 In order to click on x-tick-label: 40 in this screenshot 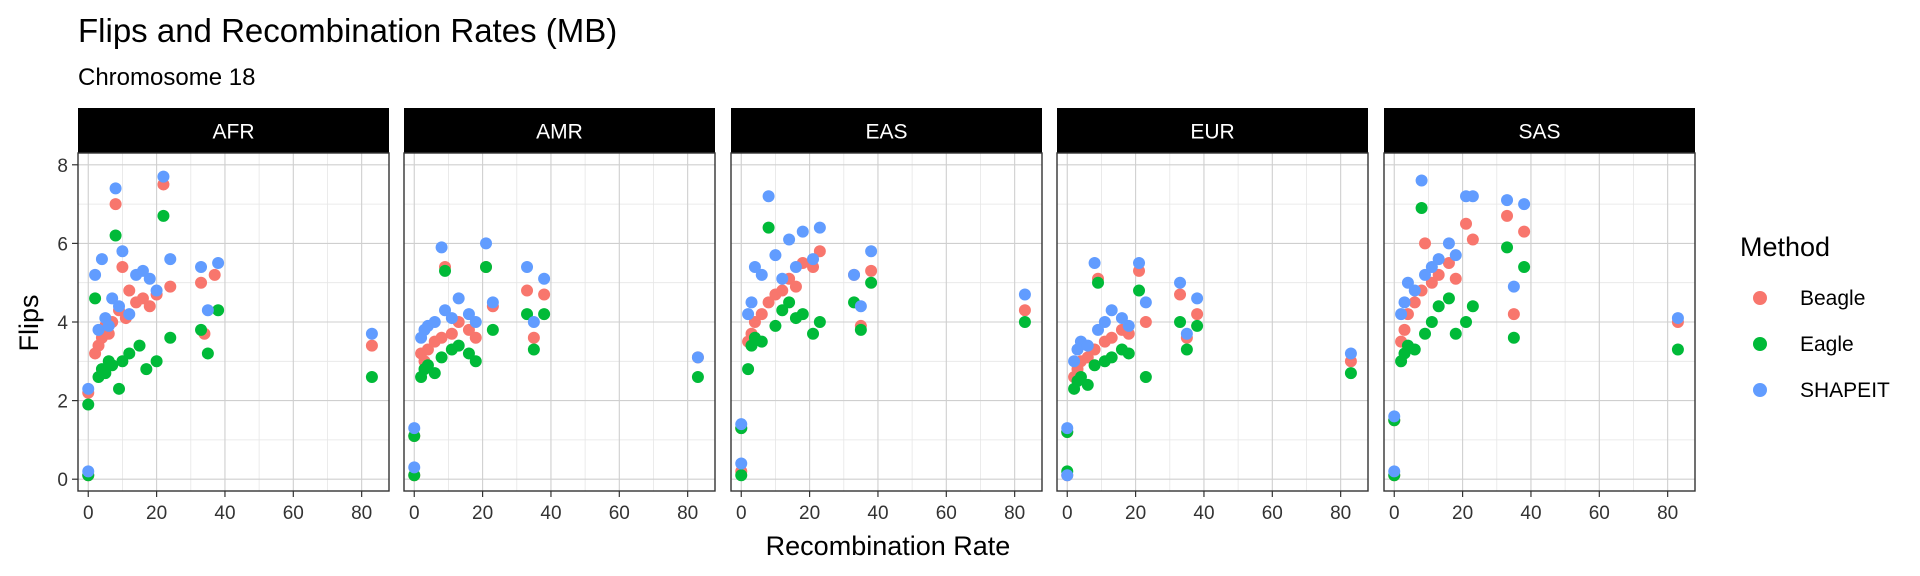, I will do `click(224, 513)`.